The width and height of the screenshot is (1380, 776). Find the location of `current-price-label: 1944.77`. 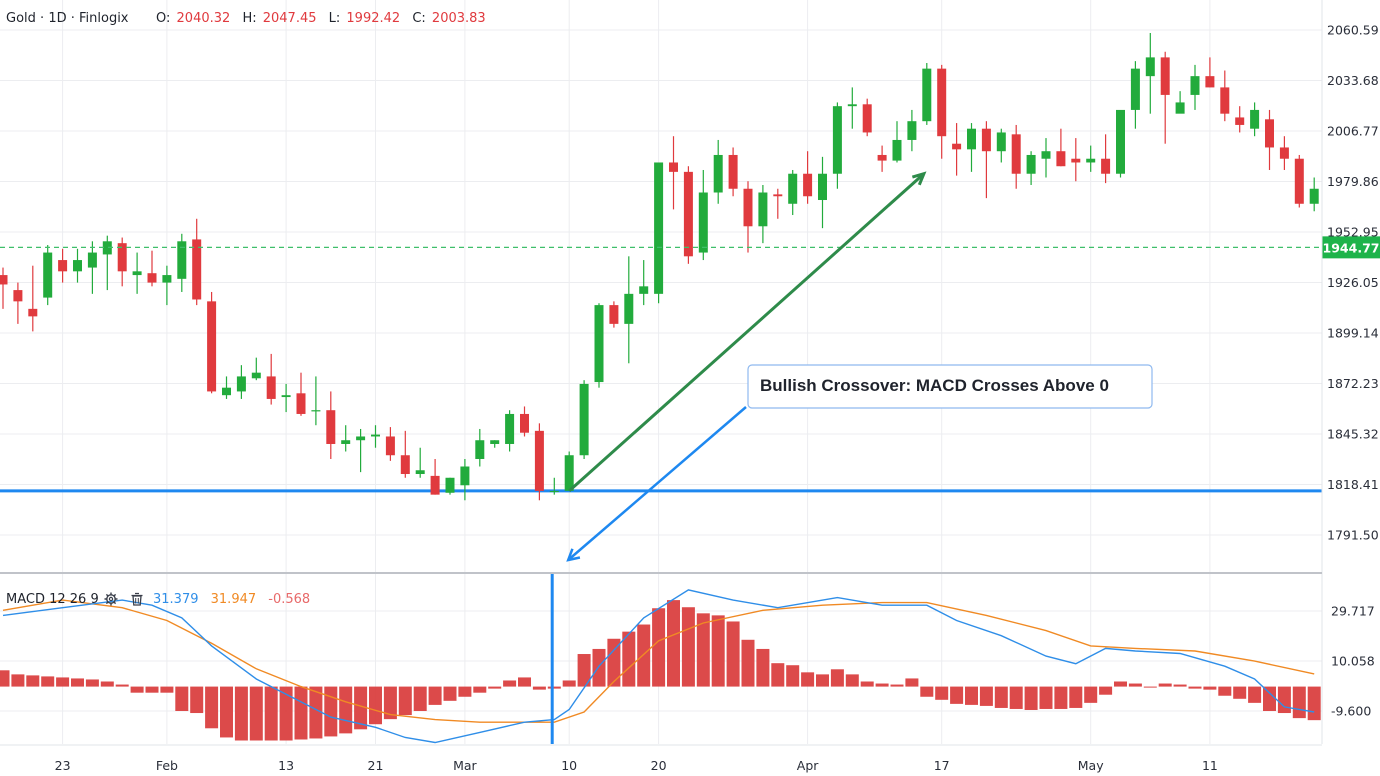

current-price-label: 1944.77 is located at coordinates (1351, 247).